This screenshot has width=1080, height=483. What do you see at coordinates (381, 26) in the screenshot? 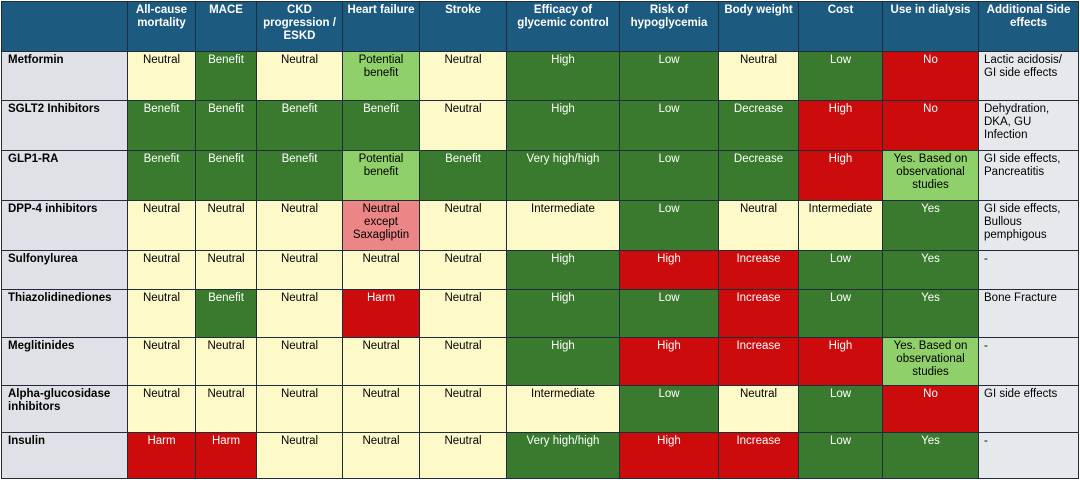
I see `column-header: Heart failure` at bounding box center [381, 26].